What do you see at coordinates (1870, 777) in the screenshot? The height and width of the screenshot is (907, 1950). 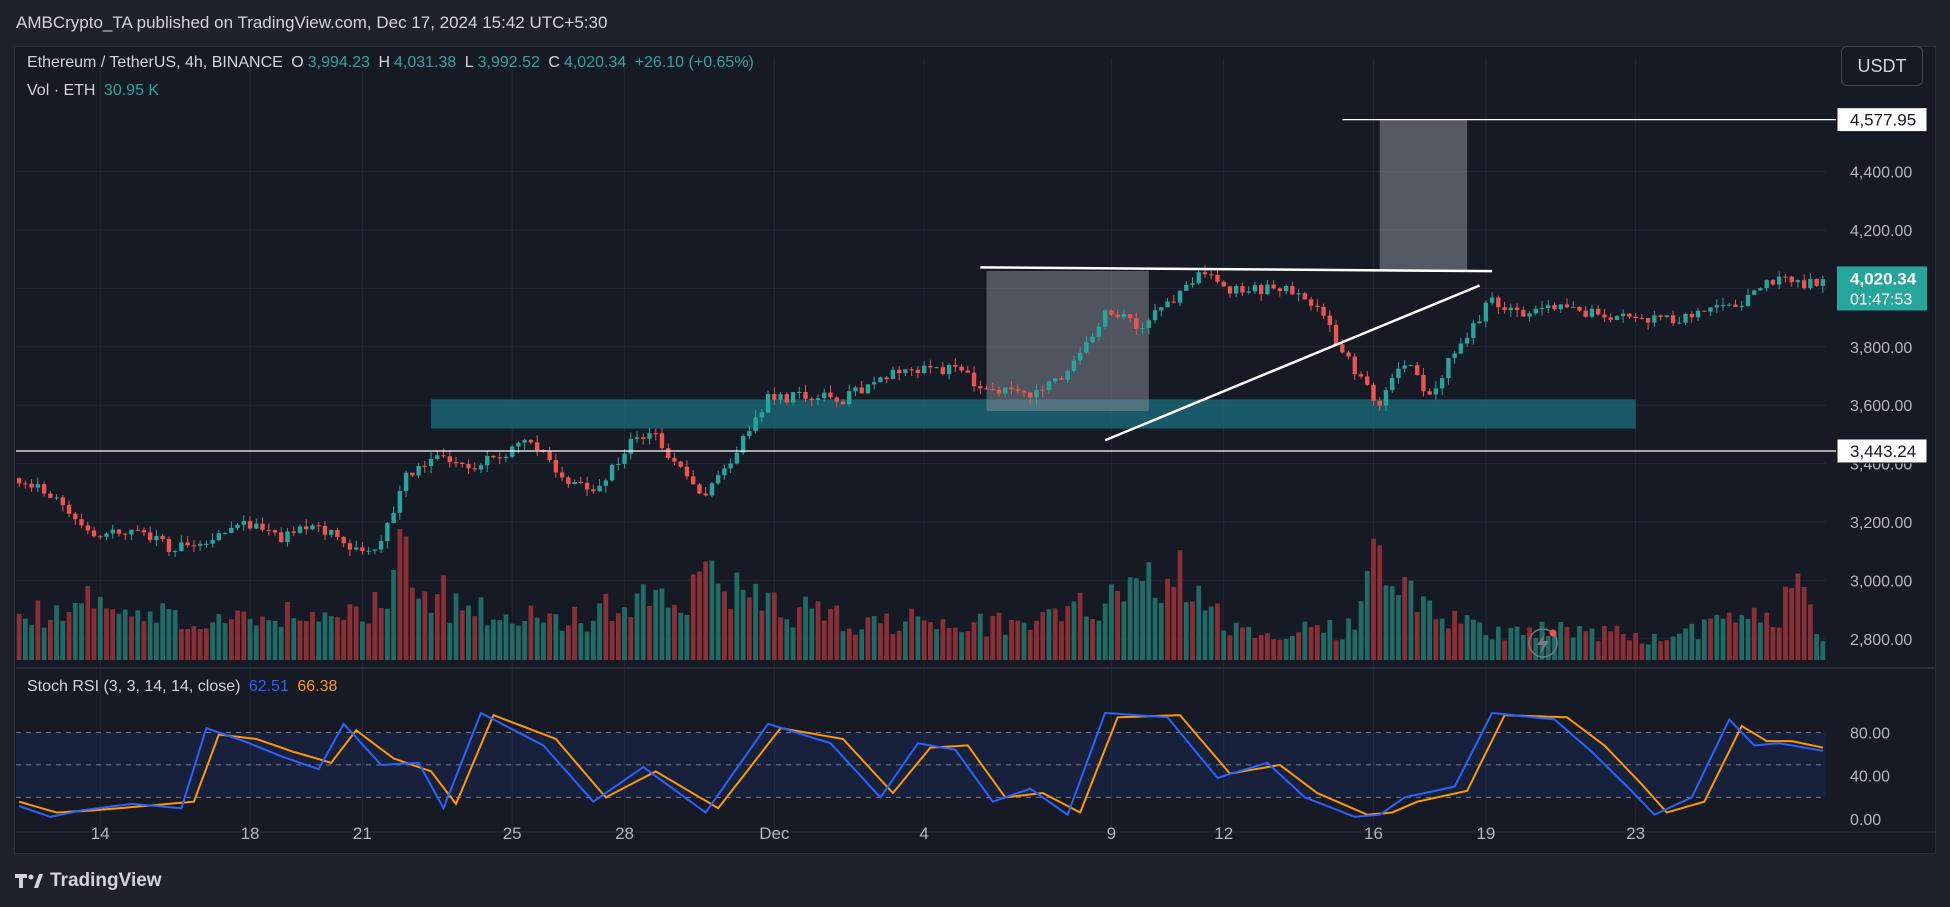 I see `stoch-rsi-axis-label: 40.00` at bounding box center [1870, 777].